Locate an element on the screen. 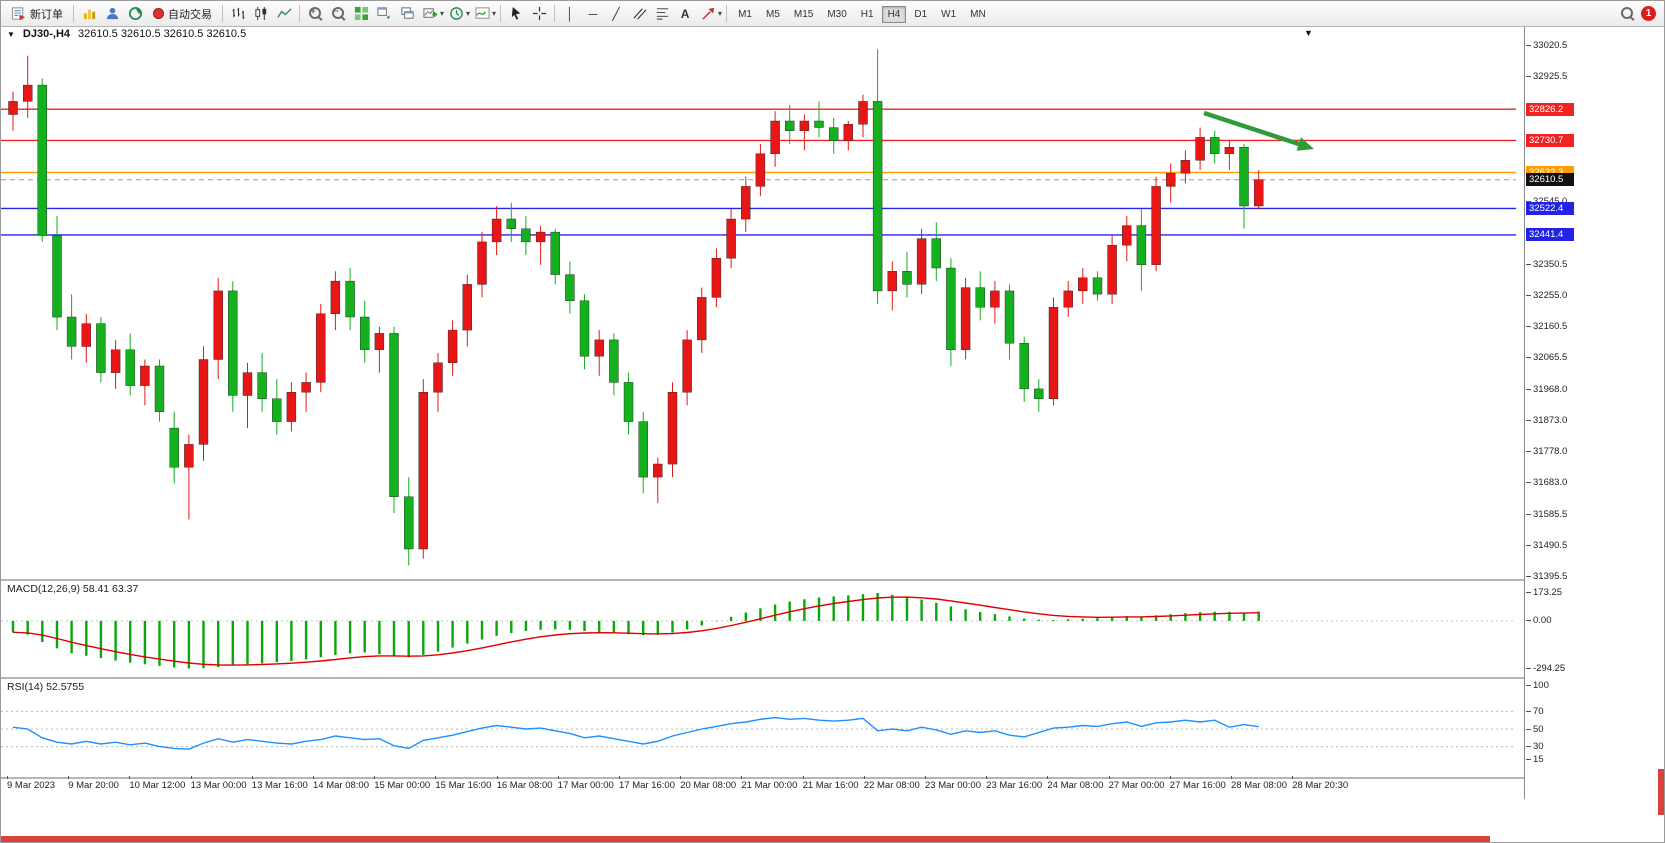 This screenshot has width=1665, height=843. new-order-button: 新订单 is located at coordinates (37, 14).